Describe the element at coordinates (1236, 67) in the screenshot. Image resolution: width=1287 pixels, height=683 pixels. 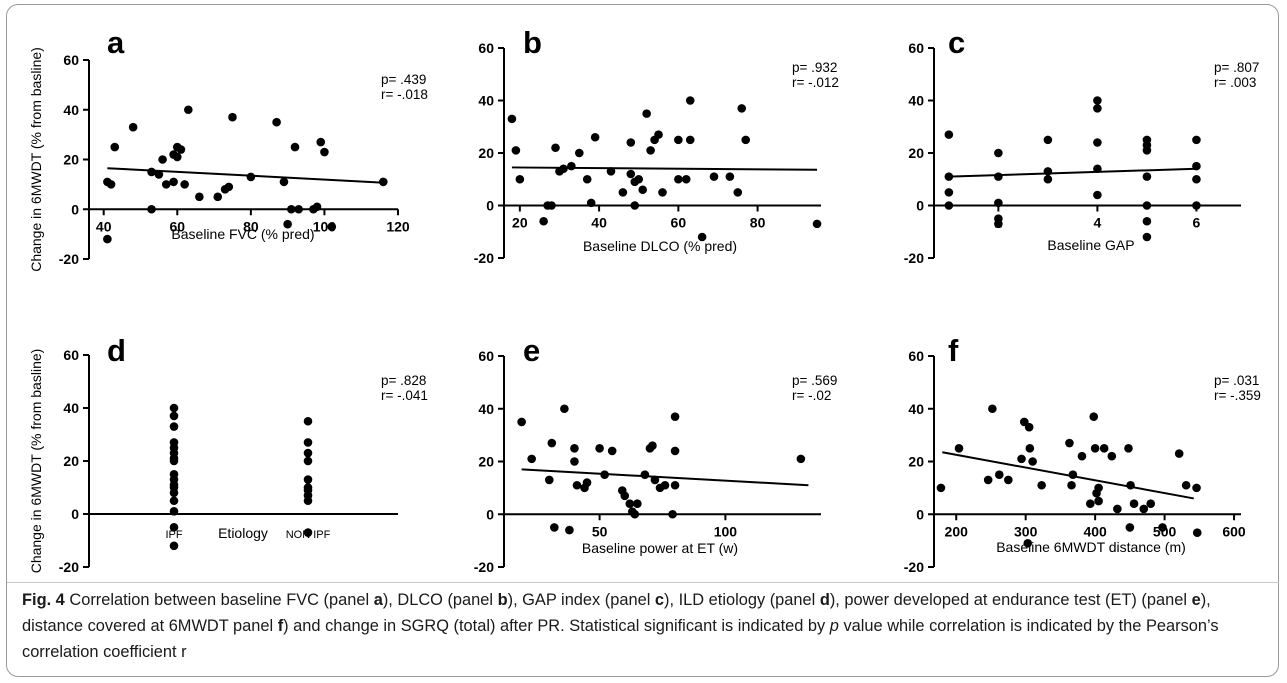
I see `panel-c-stat-p: p= .807` at that location.